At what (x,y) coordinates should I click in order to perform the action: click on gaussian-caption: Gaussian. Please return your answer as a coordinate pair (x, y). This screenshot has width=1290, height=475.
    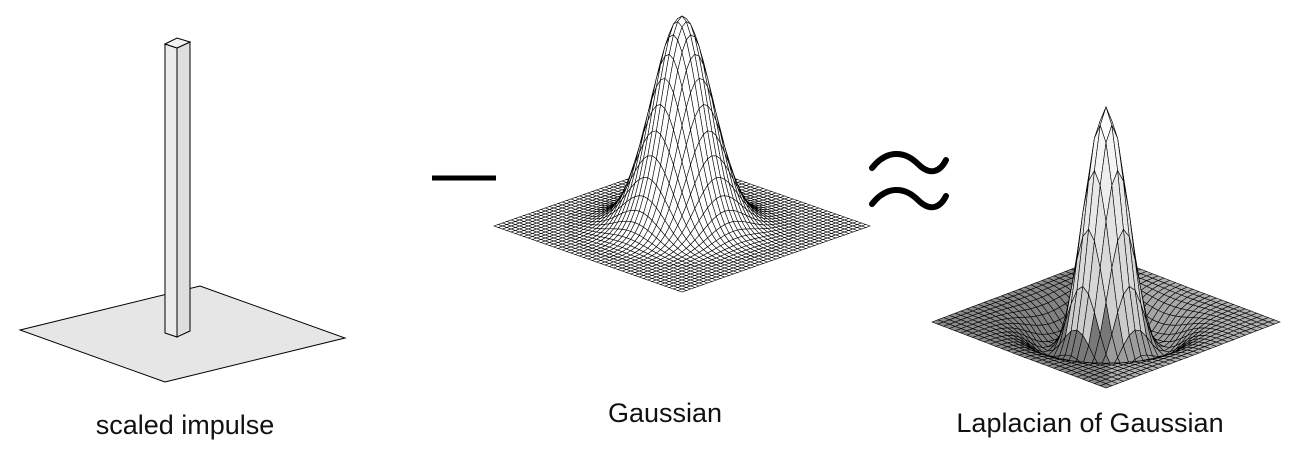
    Looking at the image, I should click on (665, 413).